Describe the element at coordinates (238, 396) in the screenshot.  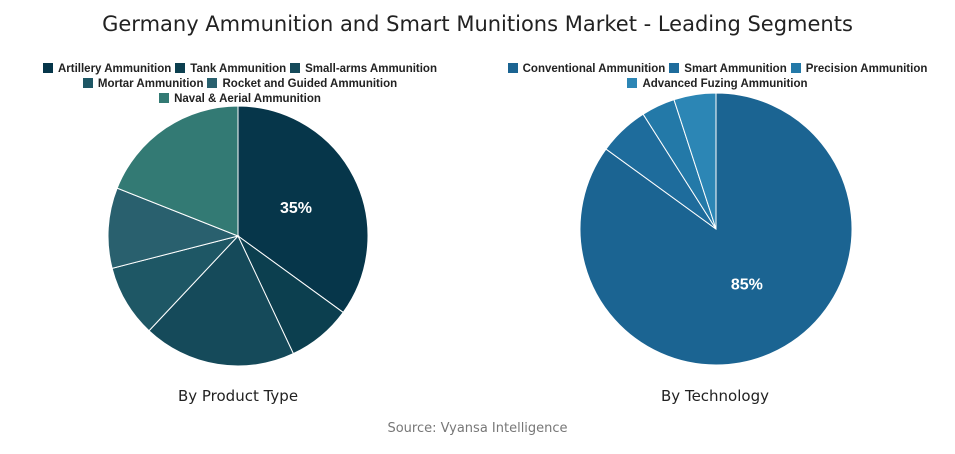
I see `subtitle-product-type: By Product Type` at that location.